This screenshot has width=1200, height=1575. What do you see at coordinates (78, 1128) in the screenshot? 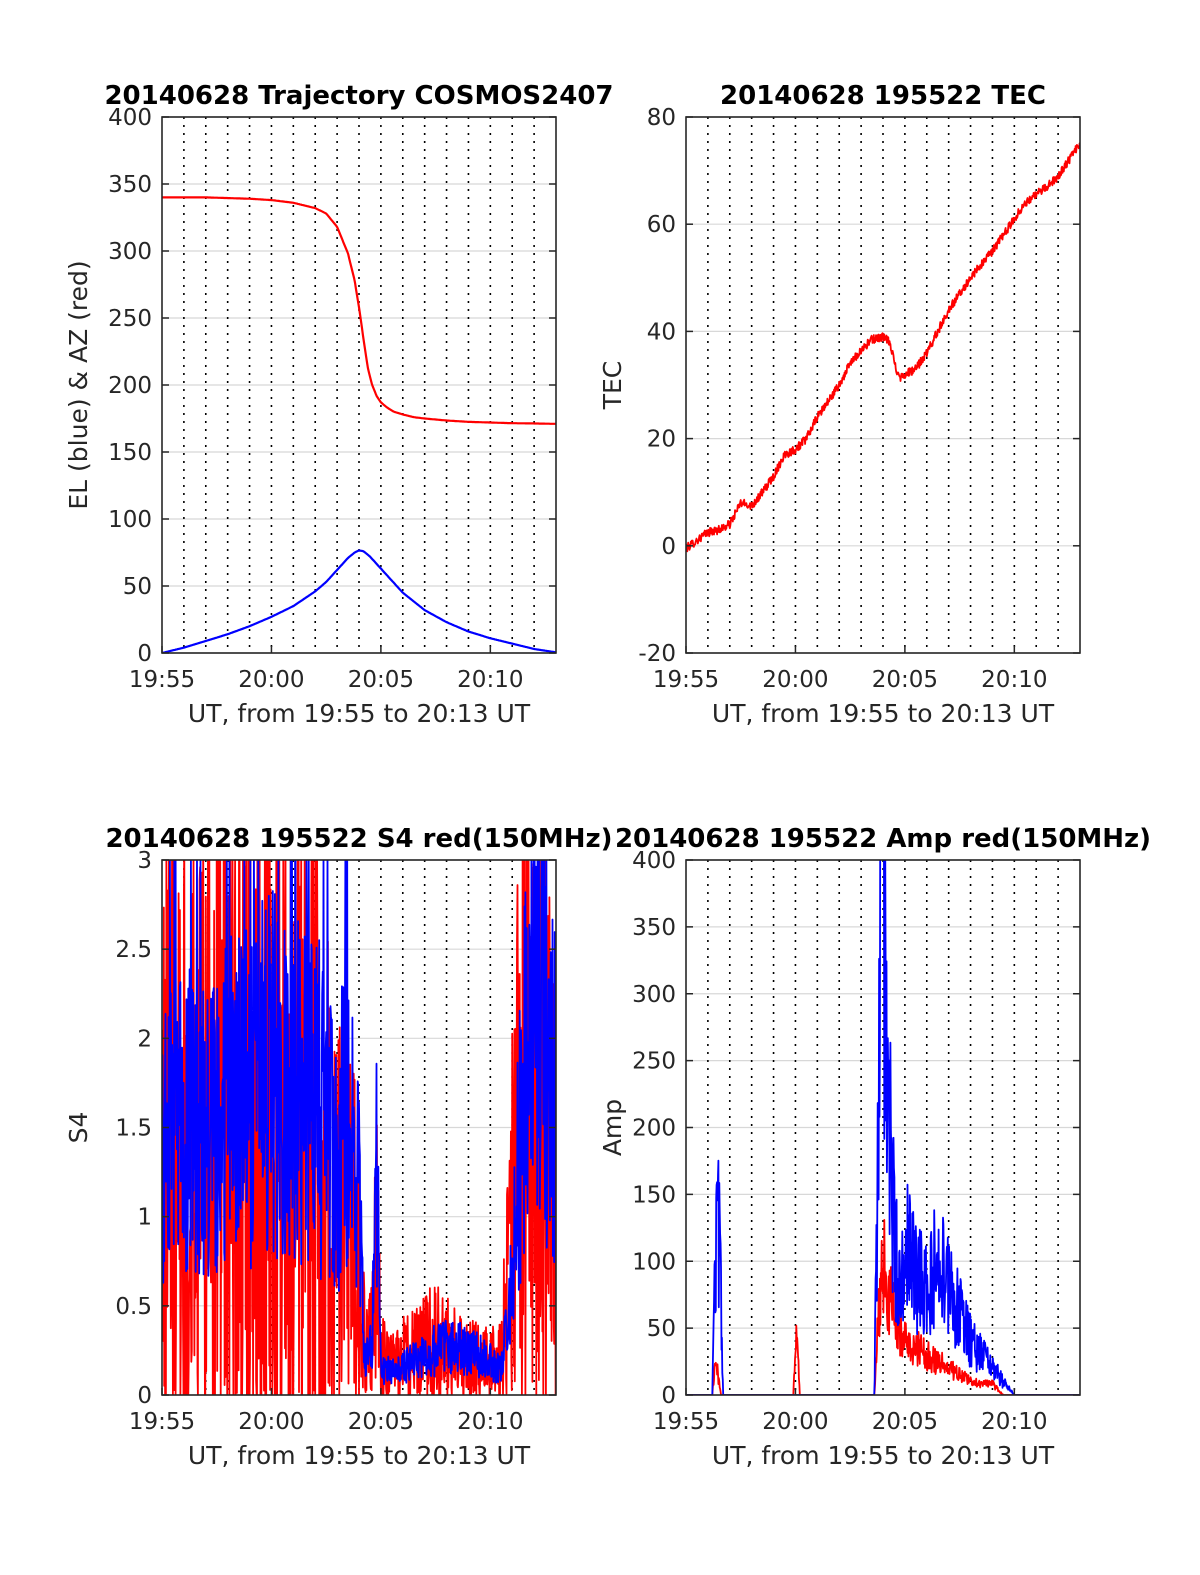
I see `y-axis-label: S4` at bounding box center [78, 1128].